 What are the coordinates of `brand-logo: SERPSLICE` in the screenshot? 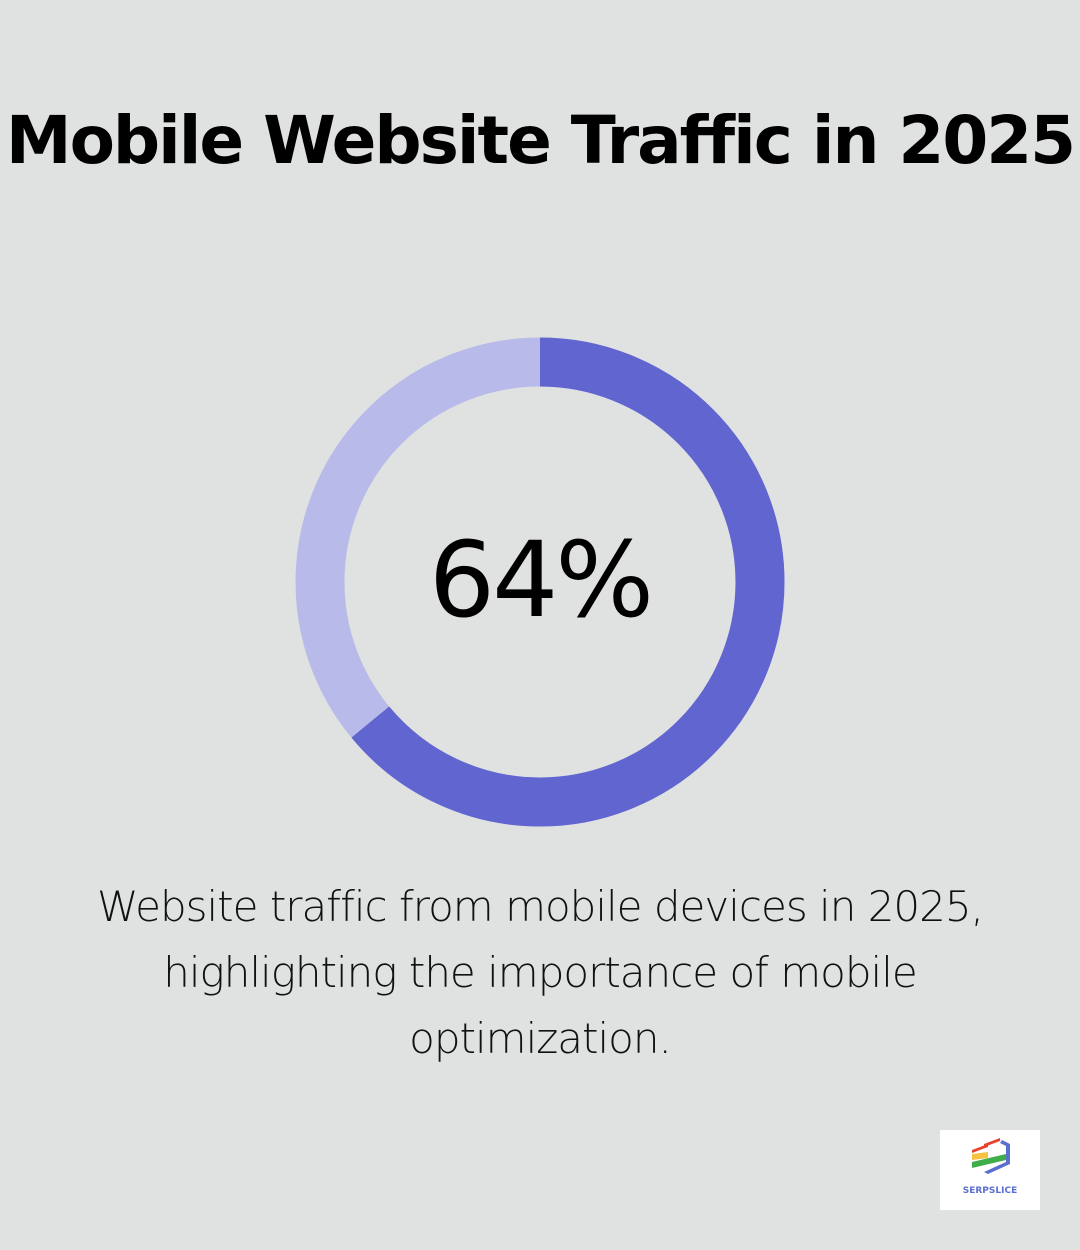 It's located at (990, 1170).